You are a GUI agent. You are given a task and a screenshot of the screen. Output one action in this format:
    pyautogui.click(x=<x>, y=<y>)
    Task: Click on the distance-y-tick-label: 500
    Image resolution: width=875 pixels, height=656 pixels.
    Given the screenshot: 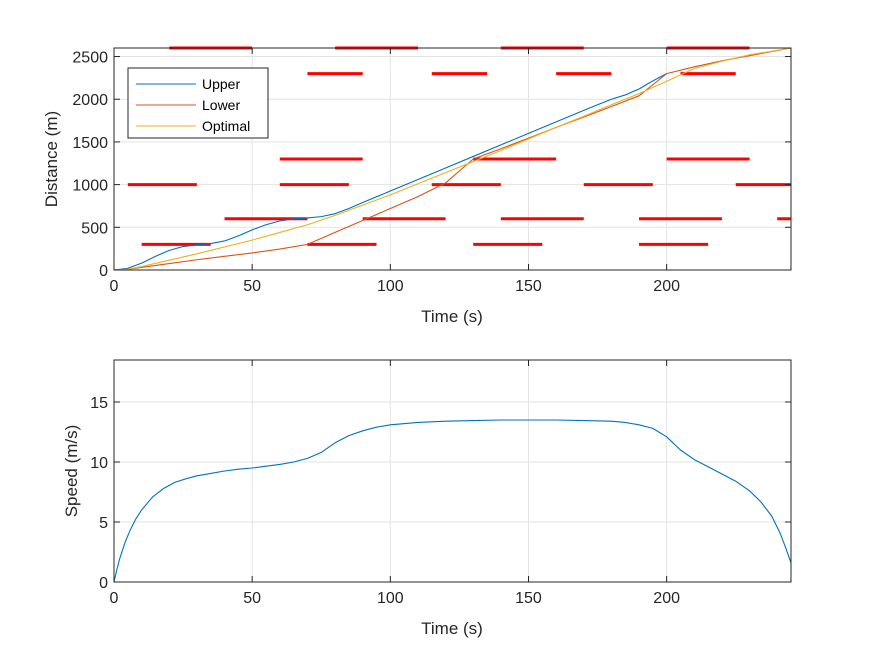 What is the action you would take?
    pyautogui.click(x=94, y=228)
    